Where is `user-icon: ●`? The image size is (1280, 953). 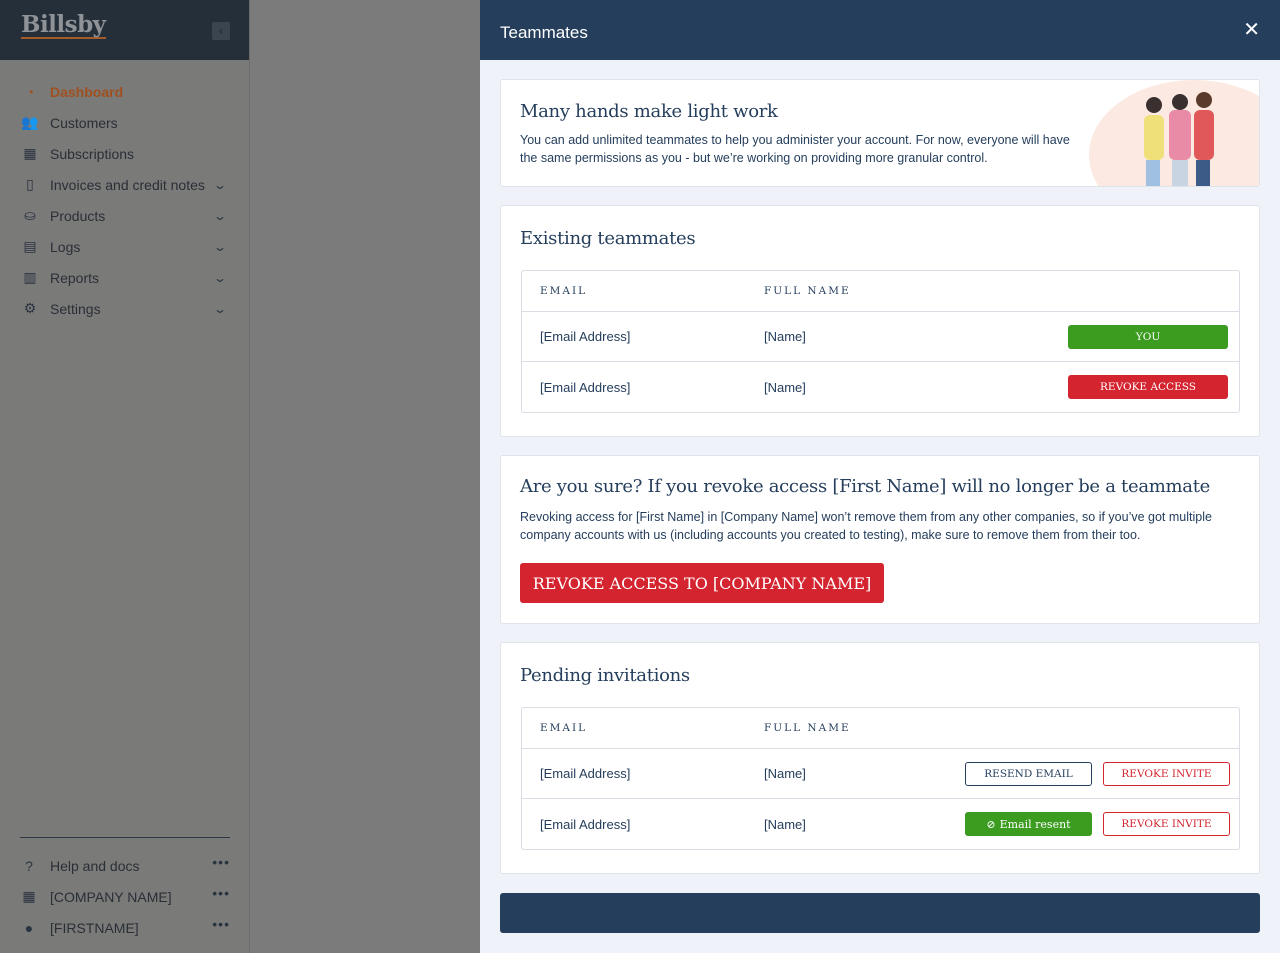
user-icon: ● is located at coordinates (29, 927).